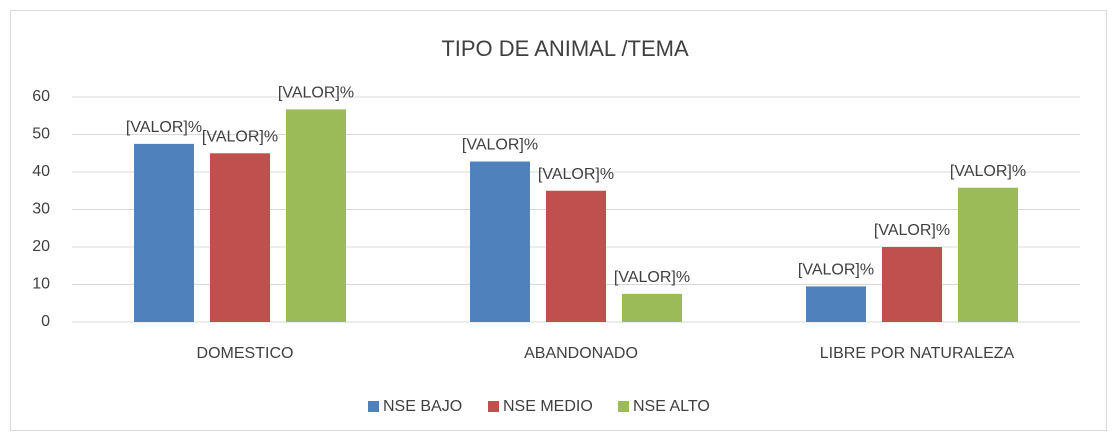 Image resolution: width=1118 pixels, height=441 pixels. Describe the element at coordinates (245, 353) in the screenshot. I see `x-tick-label: DOMESTICO` at that location.